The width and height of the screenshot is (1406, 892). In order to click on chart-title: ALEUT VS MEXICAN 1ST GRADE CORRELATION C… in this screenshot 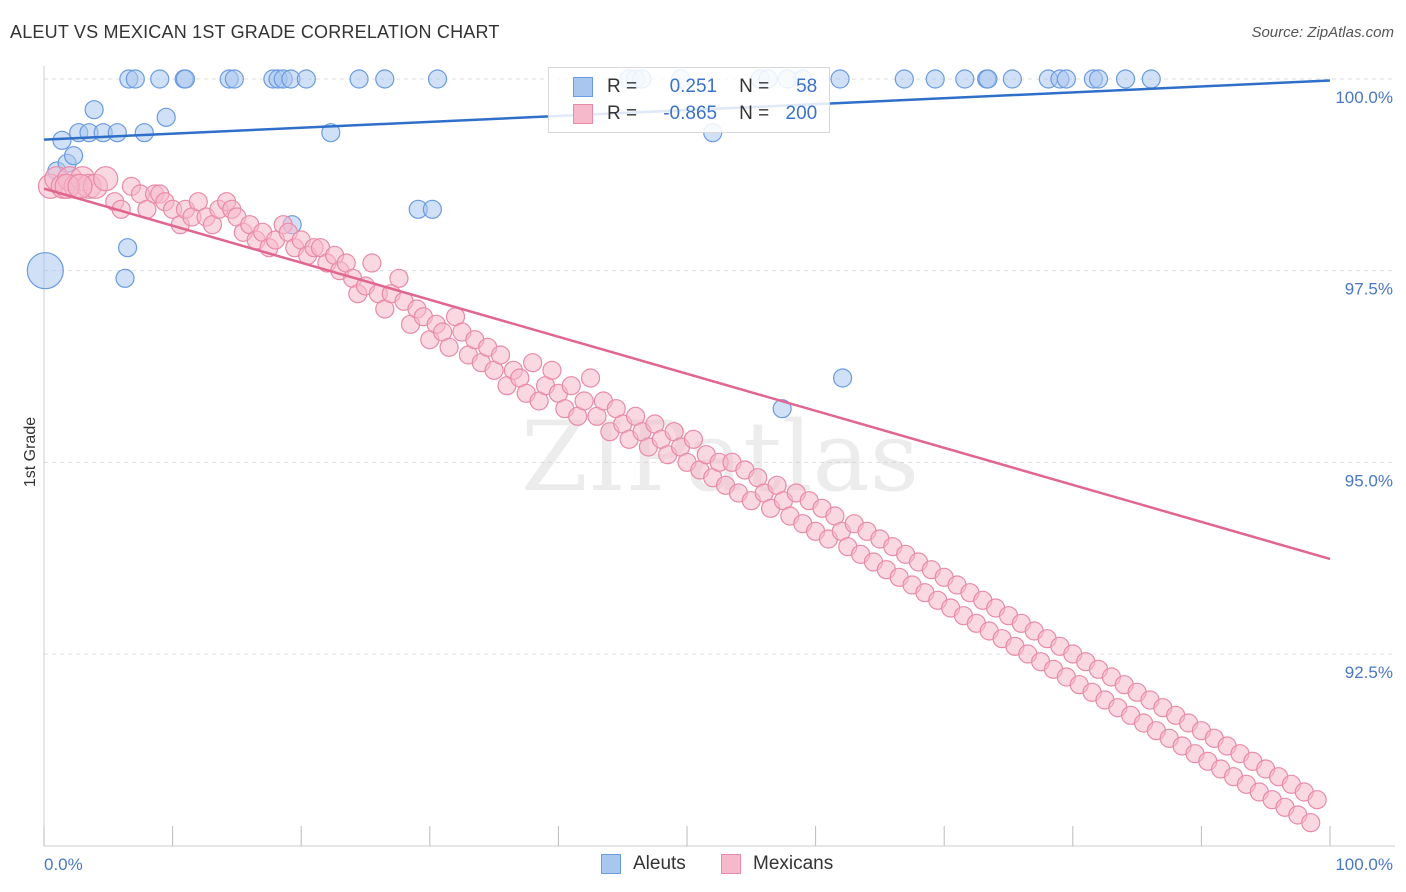, I will do `click(255, 32)`.